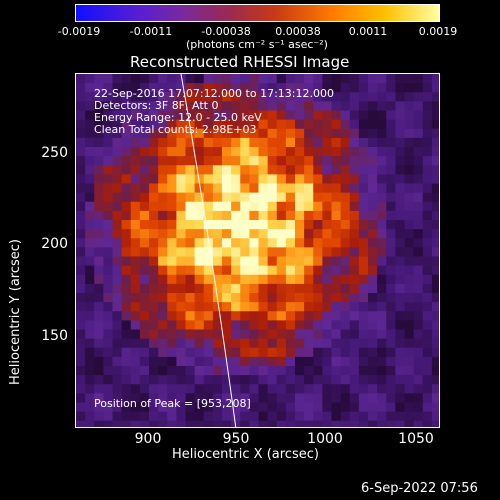 This screenshot has height=500, width=500. I want to click on solar-limb, so click(208, 250).